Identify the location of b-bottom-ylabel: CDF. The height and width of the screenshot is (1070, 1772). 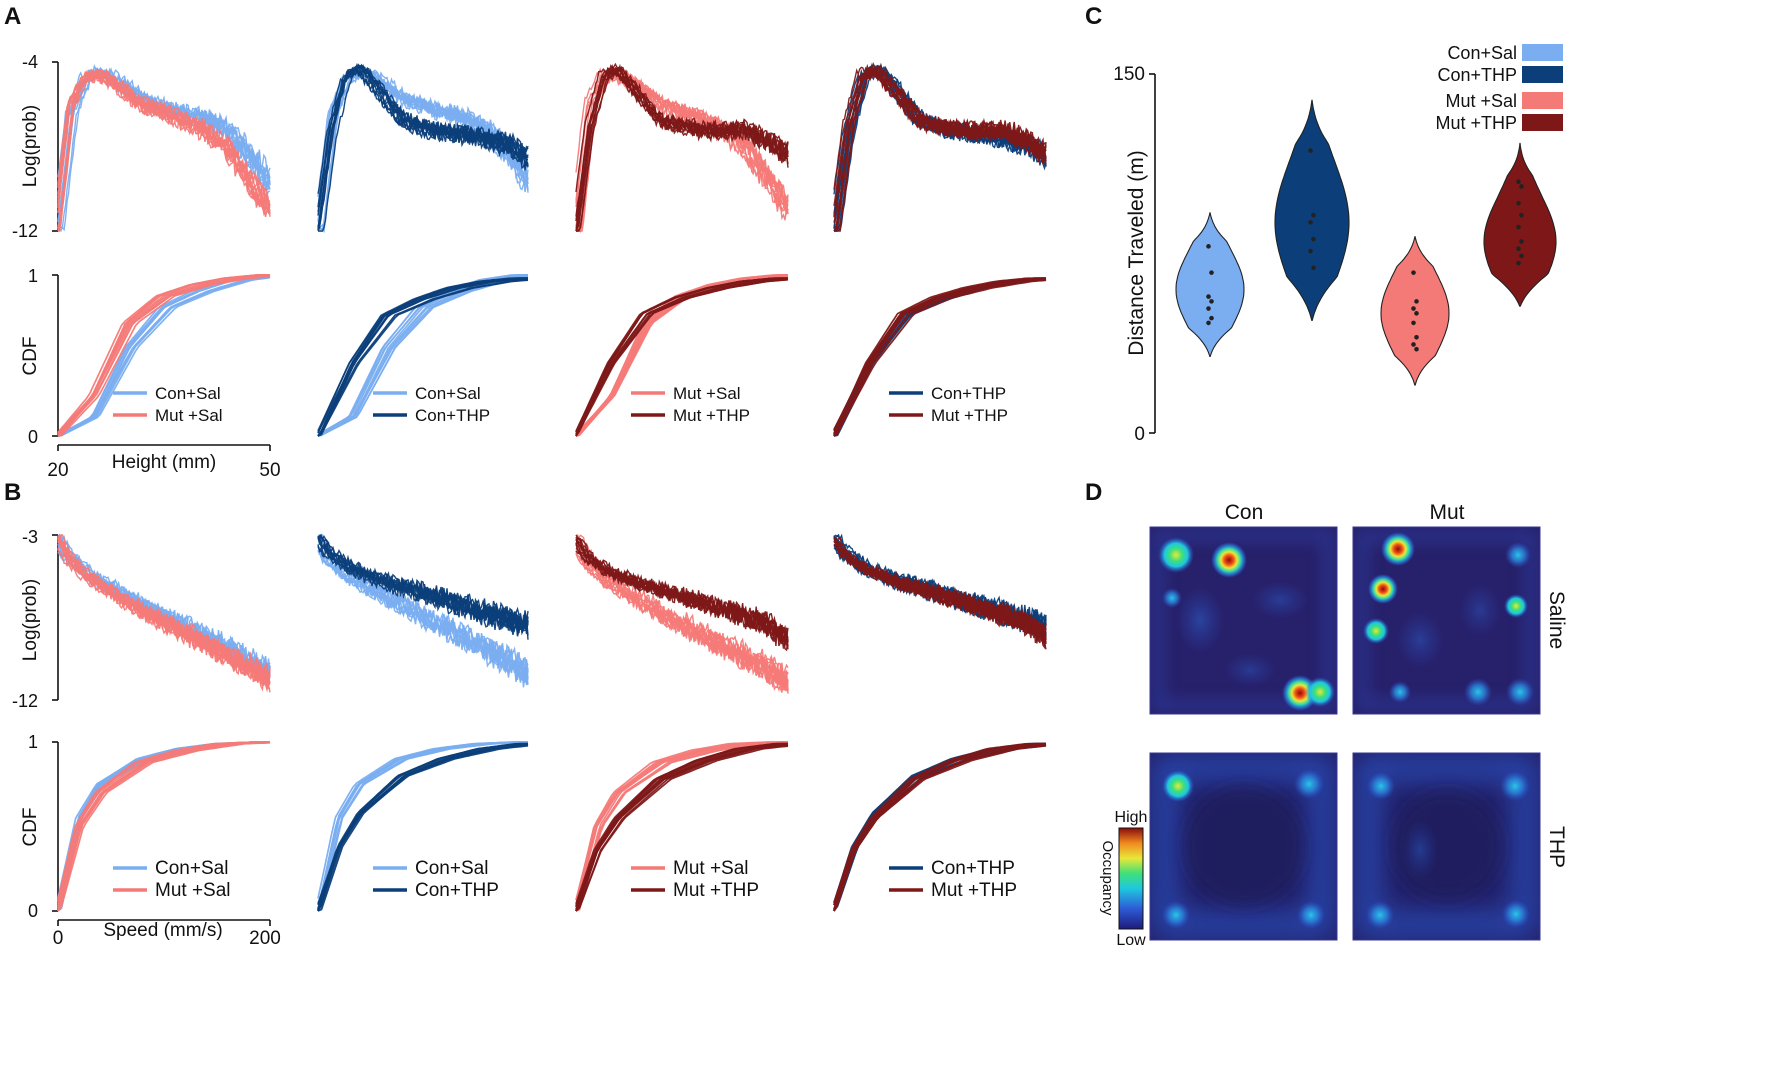
(30, 826).